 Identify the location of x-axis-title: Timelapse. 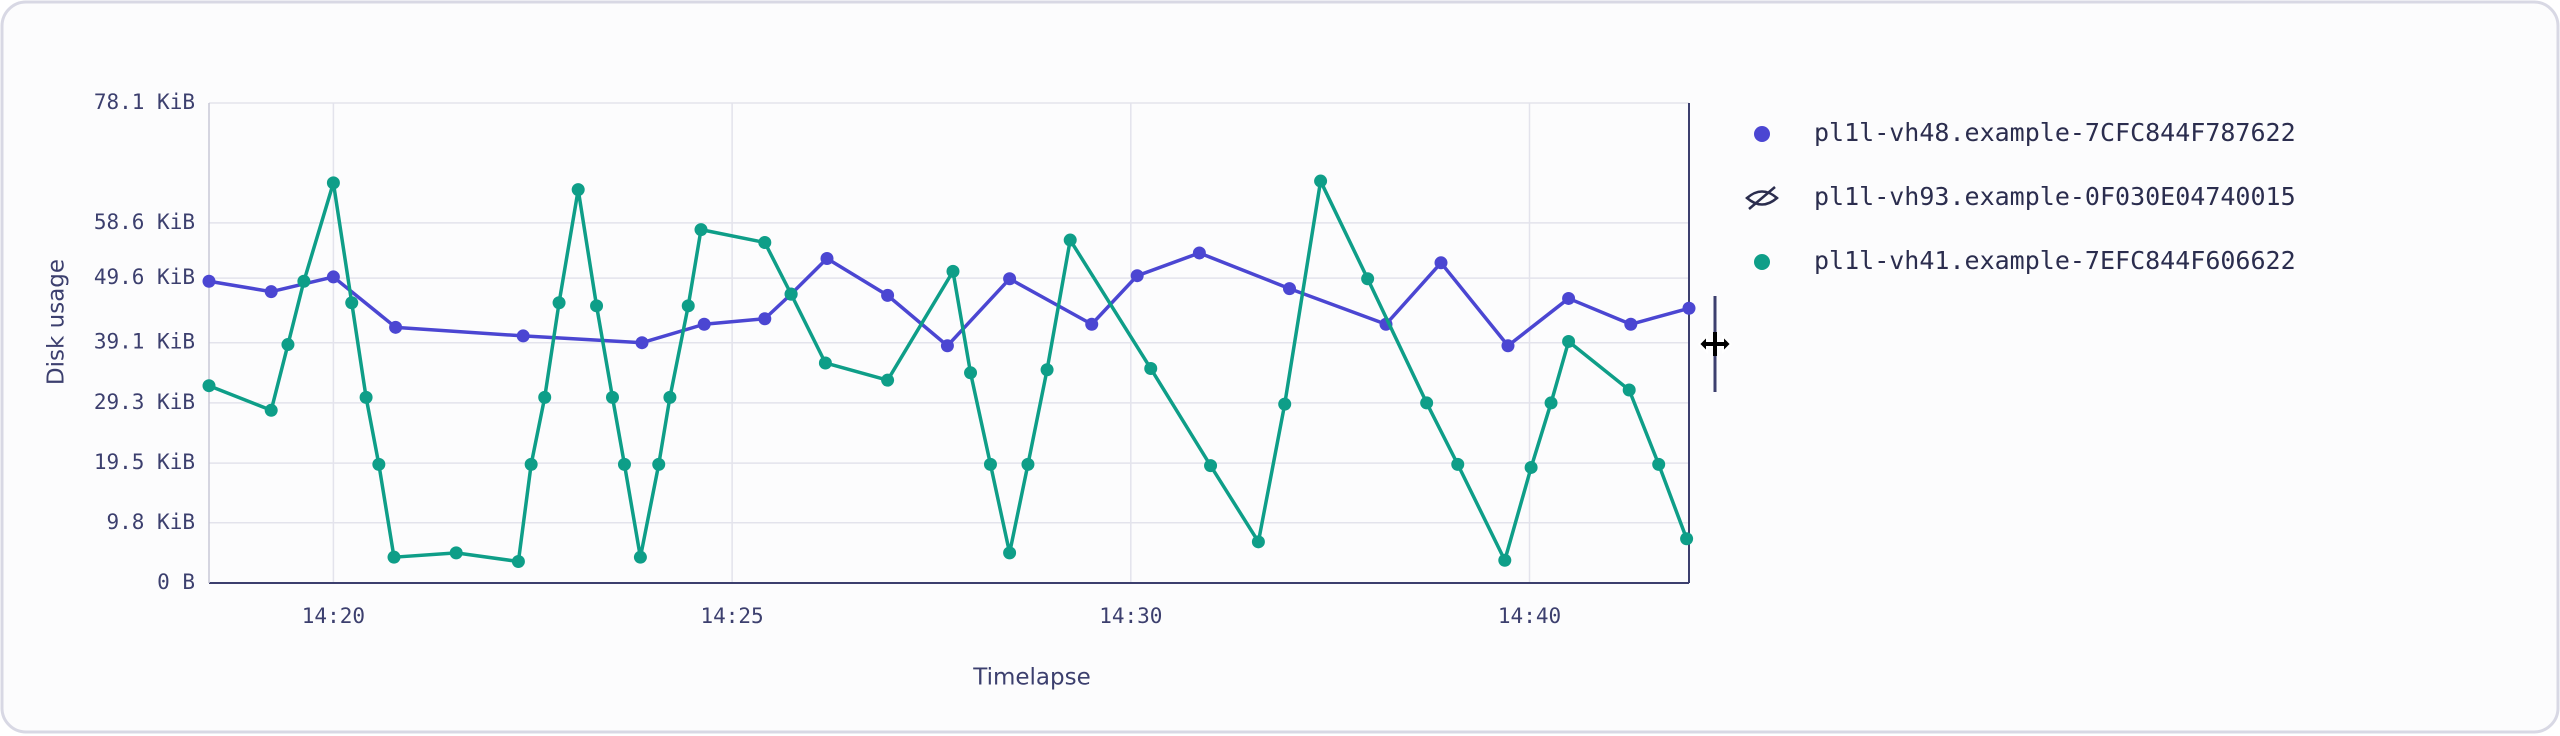
(1031, 678).